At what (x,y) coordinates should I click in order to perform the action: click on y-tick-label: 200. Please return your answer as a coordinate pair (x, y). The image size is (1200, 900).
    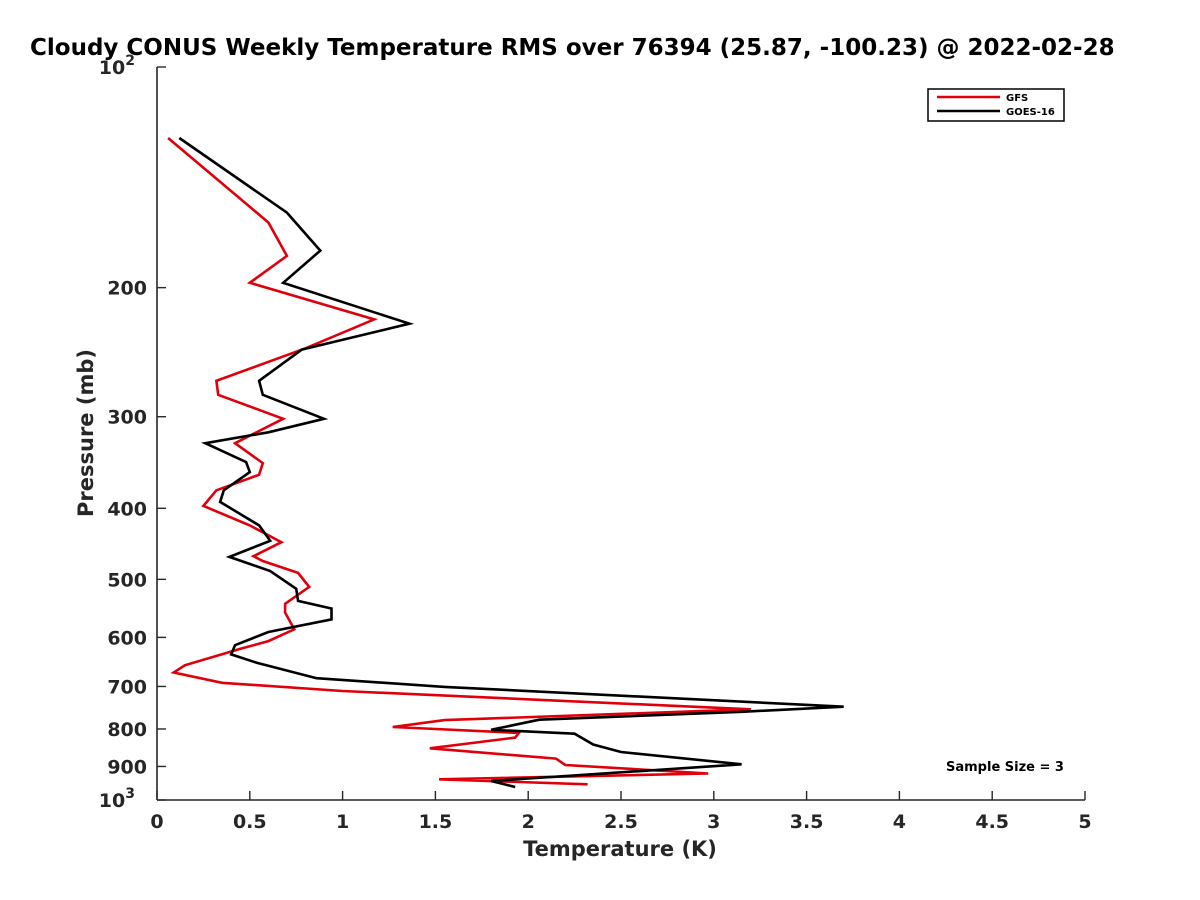
    Looking at the image, I should click on (127, 289).